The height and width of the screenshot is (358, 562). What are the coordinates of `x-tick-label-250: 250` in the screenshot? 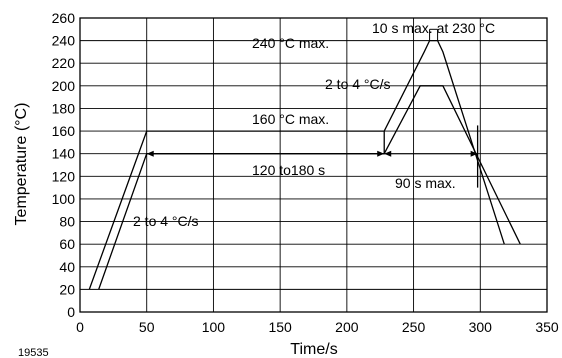 It's located at (414, 327).